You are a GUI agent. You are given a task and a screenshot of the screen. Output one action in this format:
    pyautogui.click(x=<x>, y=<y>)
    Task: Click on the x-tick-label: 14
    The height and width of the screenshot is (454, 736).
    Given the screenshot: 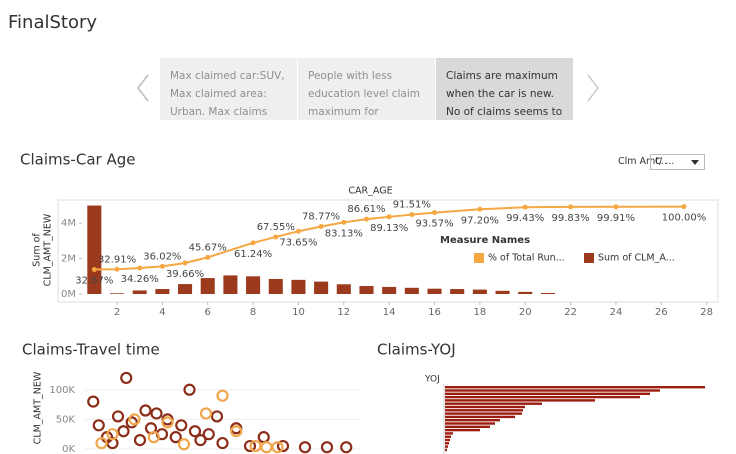 What is the action you would take?
    pyautogui.click(x=389, y=312)
    